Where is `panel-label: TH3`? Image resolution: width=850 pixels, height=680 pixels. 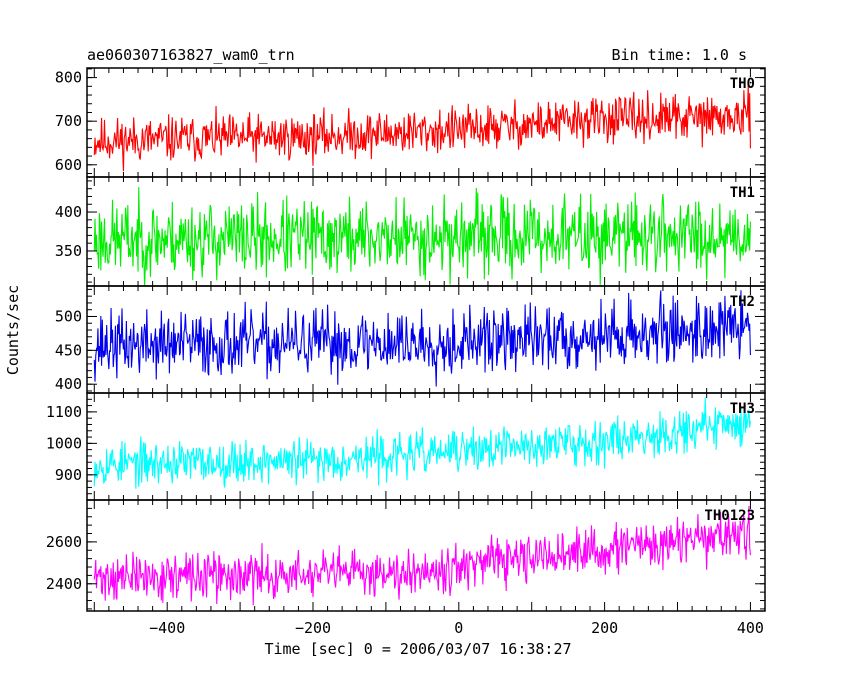
panel-label: TH3 is located at coordinates (742, 409).